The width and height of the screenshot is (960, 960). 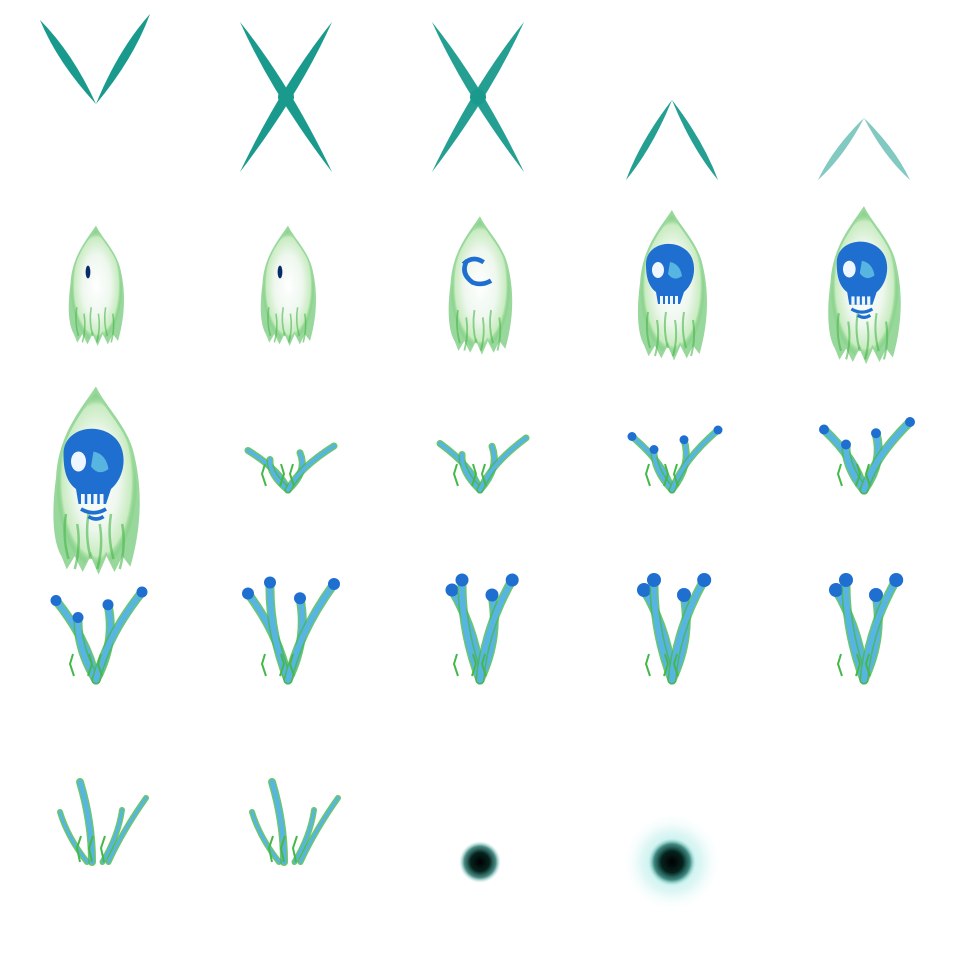 I want to click on skull-forming, so click(x=477, y=271).